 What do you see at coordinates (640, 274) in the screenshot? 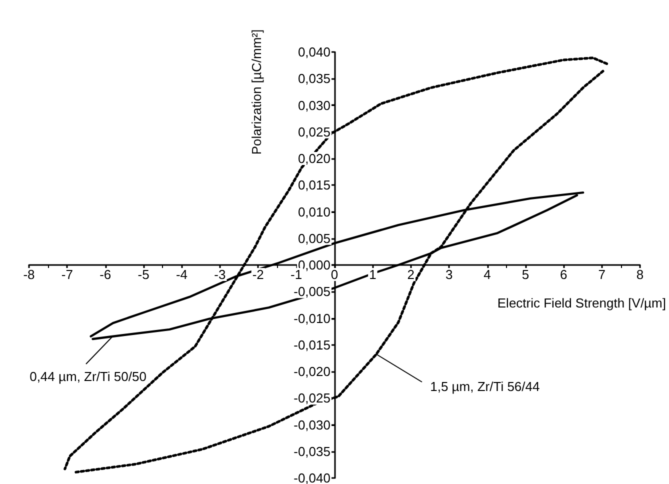
I see `x-tick-label: 8` at bounding box center [640, 274].